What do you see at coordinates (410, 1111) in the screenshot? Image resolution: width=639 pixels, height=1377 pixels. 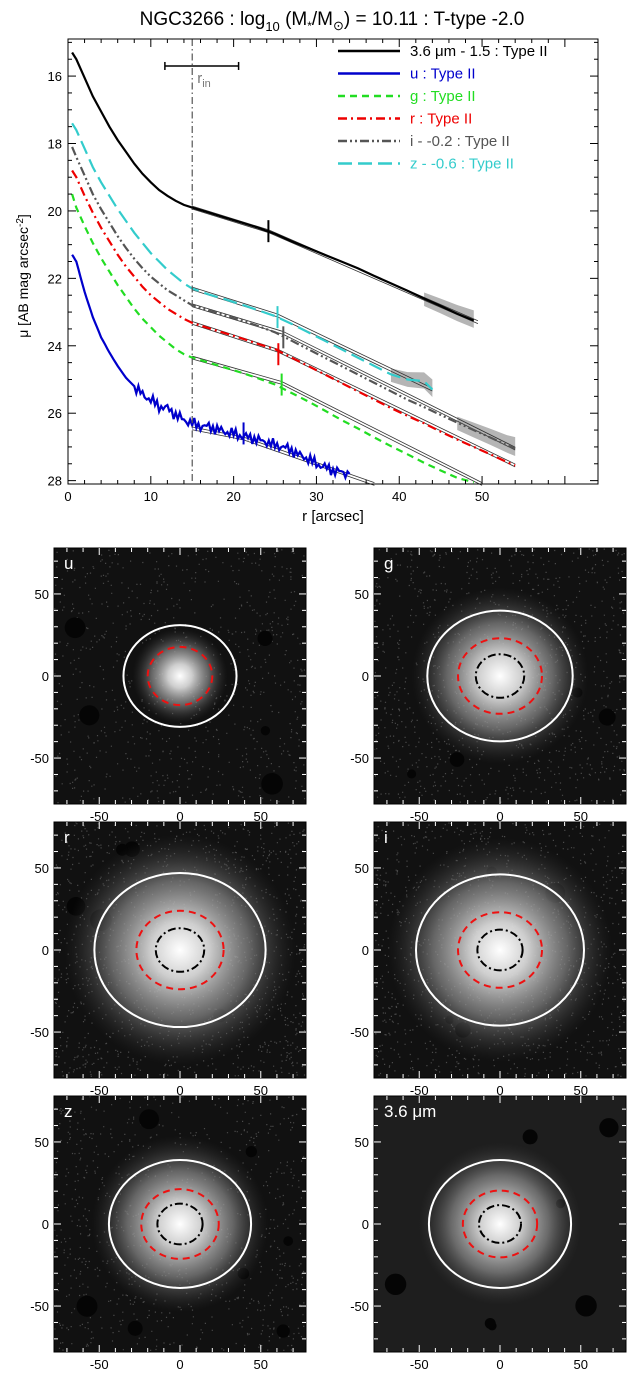 I see `panel-band-label: 3.6 μm` at bounding box center [410, 1111].